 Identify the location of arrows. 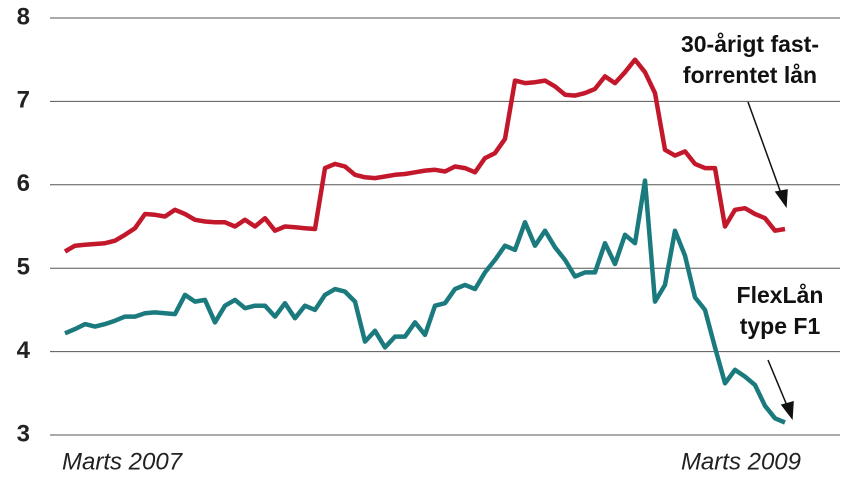
(770, 261).